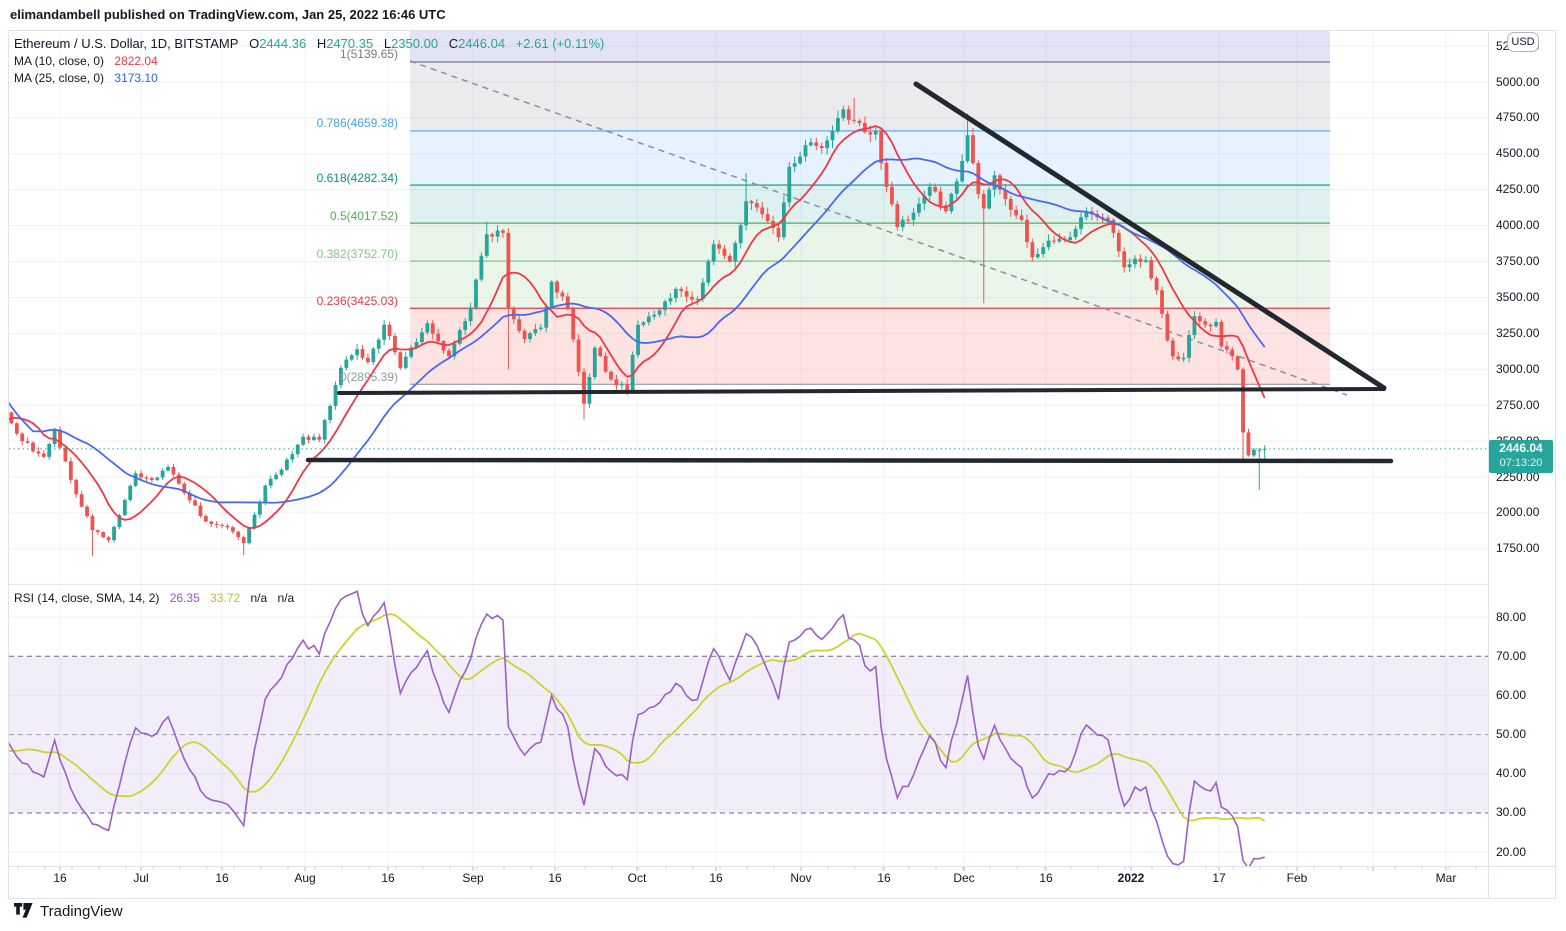 The image size is (1566, 931). I want to click on ma25-label: MA (25, close, 0), so click(59, 78).